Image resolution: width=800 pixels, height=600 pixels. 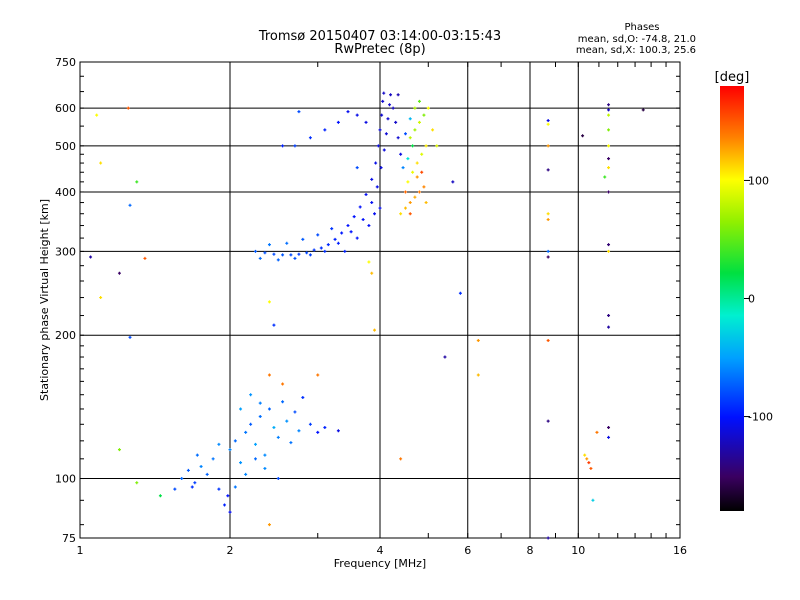 What do you see at coordinates (380, 563) in the screenshot?
I see `x-axis-label: Frequency [MHz]` at bounding box center [380, 563].